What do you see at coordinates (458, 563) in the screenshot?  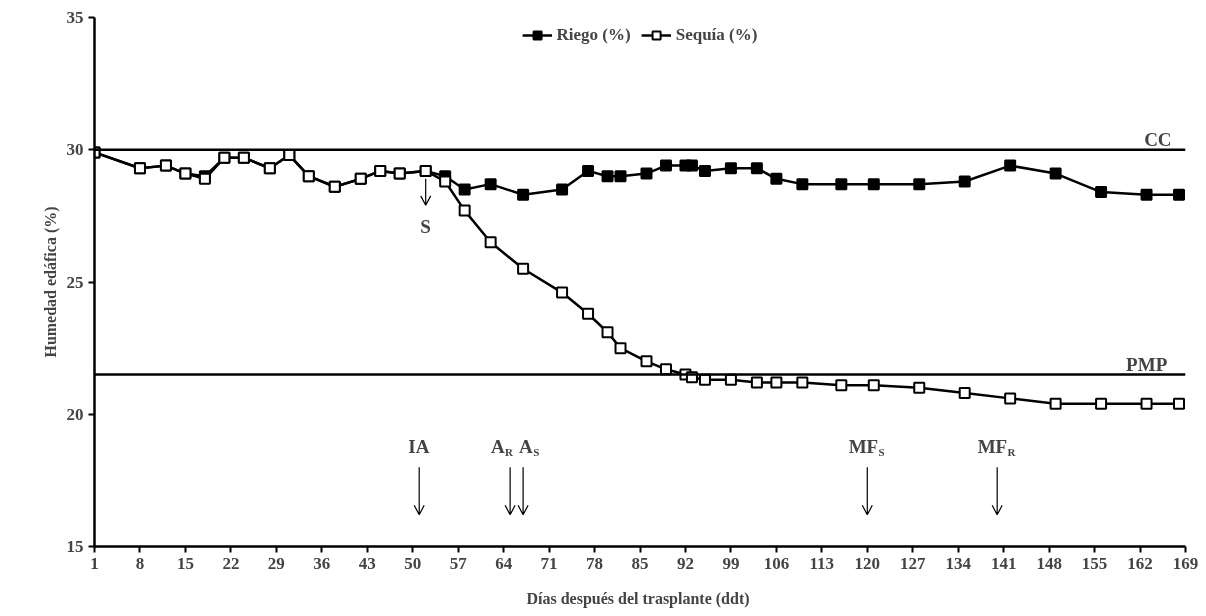 I see `x-tick-label: 57` at bounding box center [458, 563].